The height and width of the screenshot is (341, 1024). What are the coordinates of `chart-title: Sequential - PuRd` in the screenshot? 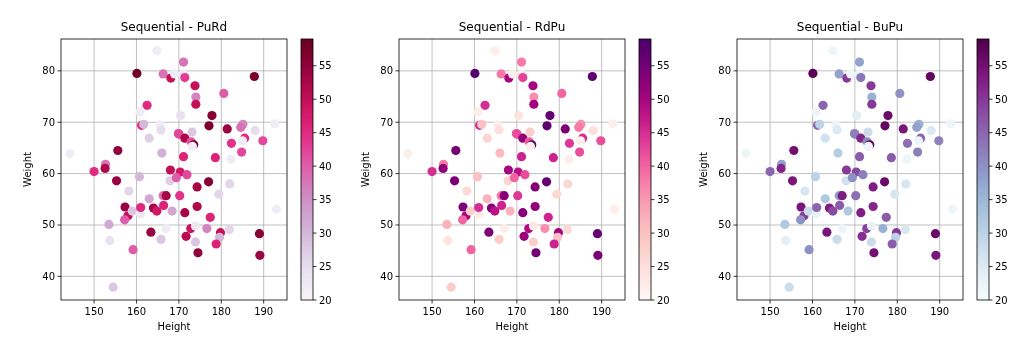 It's located at (174, 27).